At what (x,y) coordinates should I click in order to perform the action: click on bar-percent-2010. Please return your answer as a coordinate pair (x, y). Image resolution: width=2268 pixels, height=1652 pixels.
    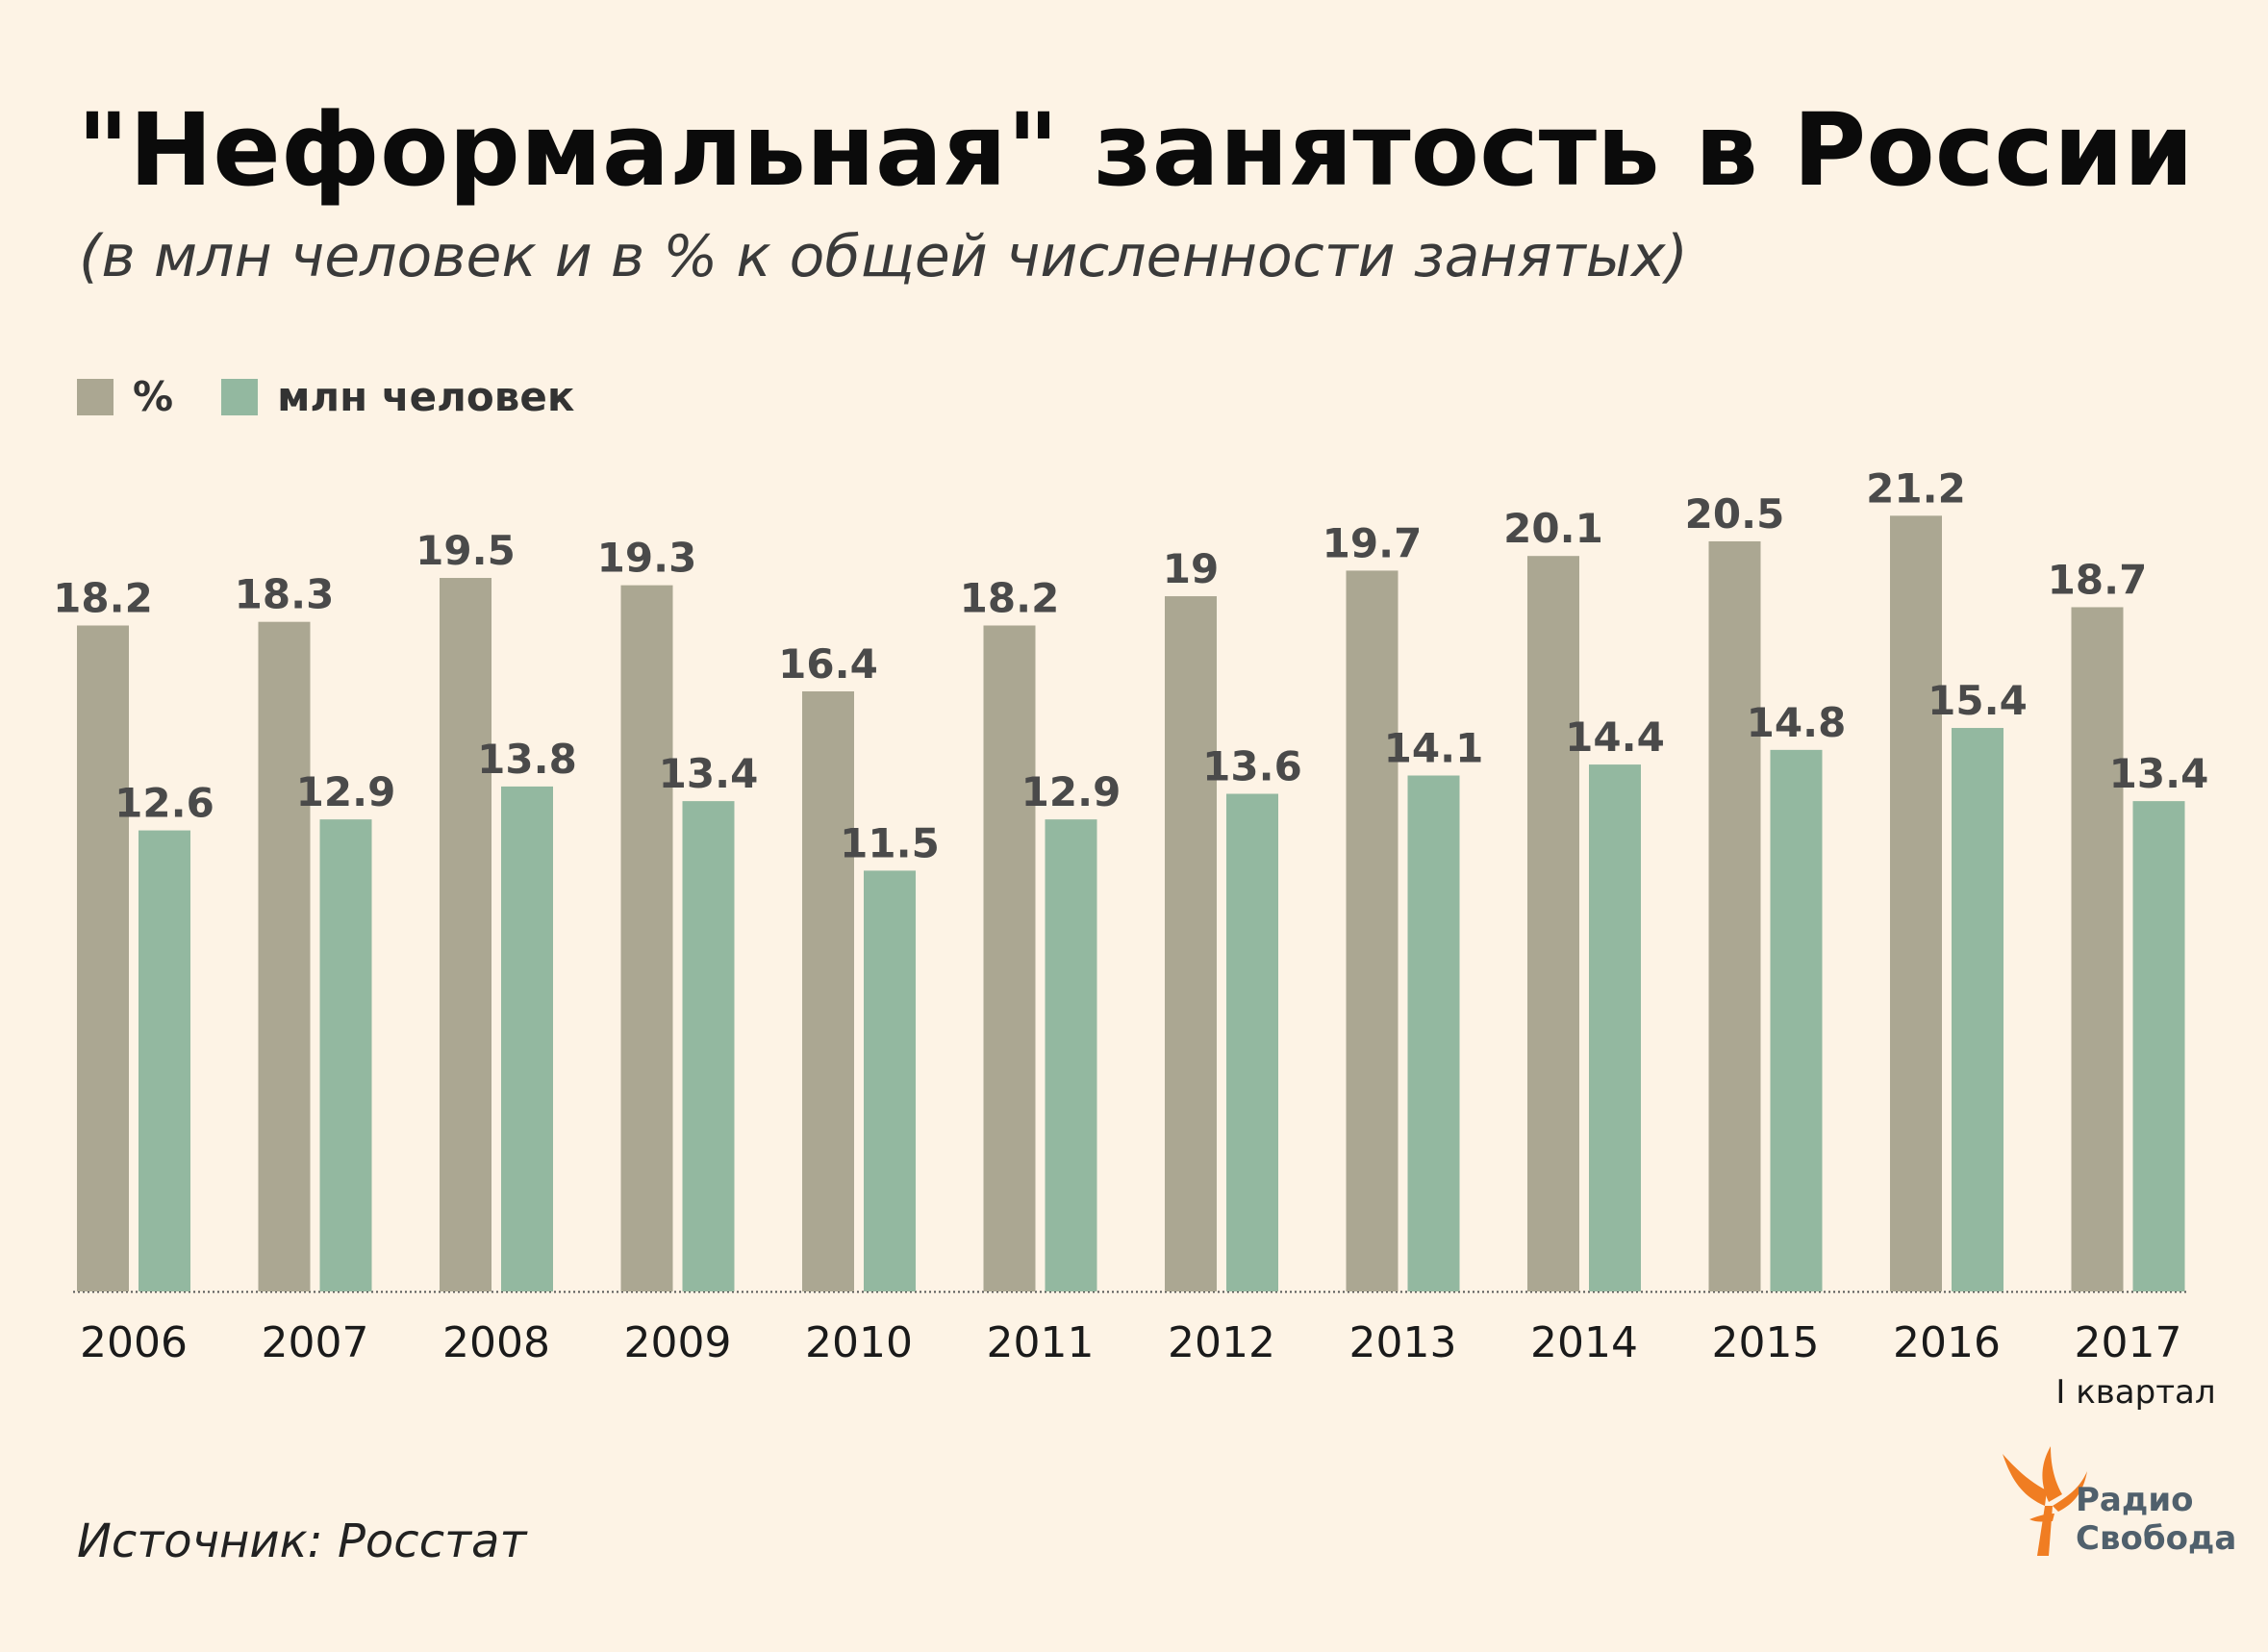
    Looking at the image, I should click on (828, 990).